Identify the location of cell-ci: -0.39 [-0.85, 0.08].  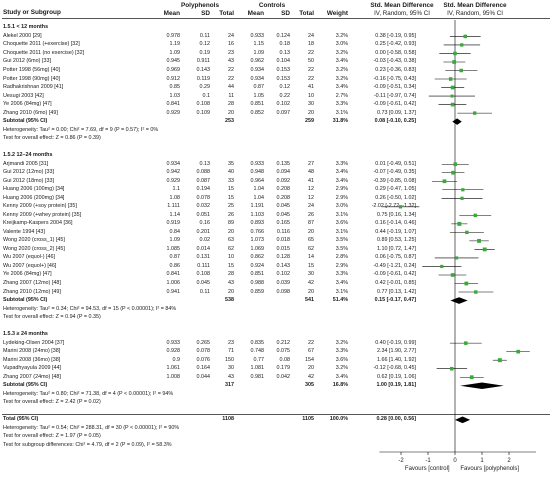
(394, 180).